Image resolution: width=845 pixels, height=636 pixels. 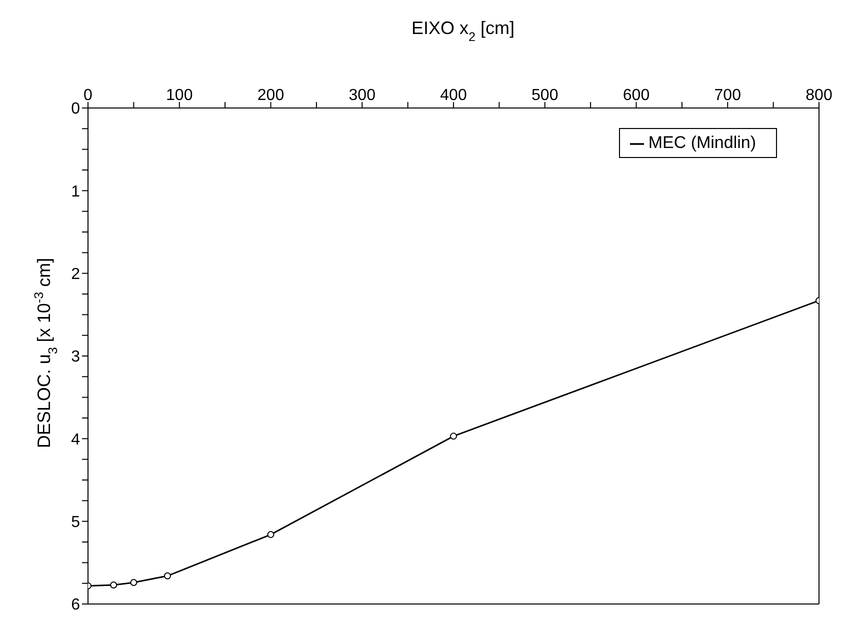 I want to click on y-tick-label: 0, so click(x=75, y=109).